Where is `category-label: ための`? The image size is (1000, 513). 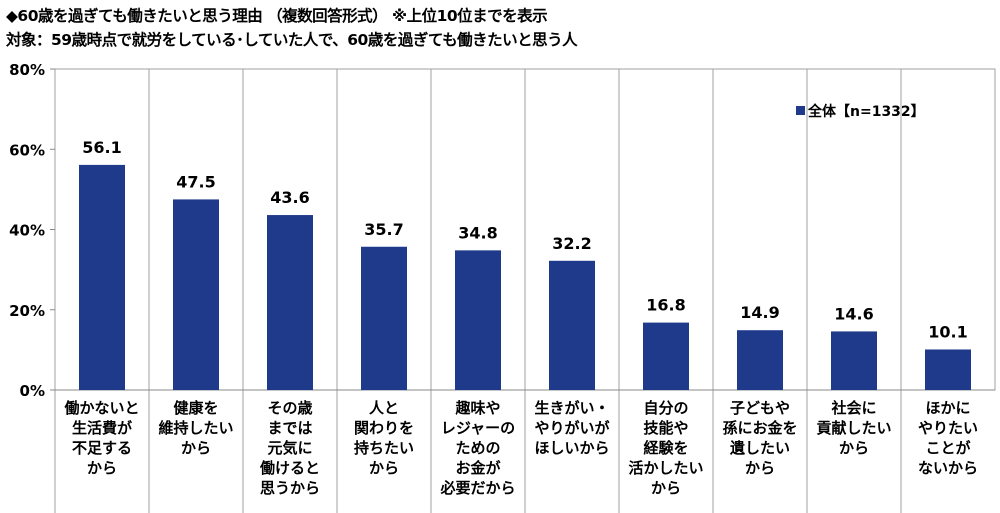
category-label: ための is located at coordinates (477, 448).